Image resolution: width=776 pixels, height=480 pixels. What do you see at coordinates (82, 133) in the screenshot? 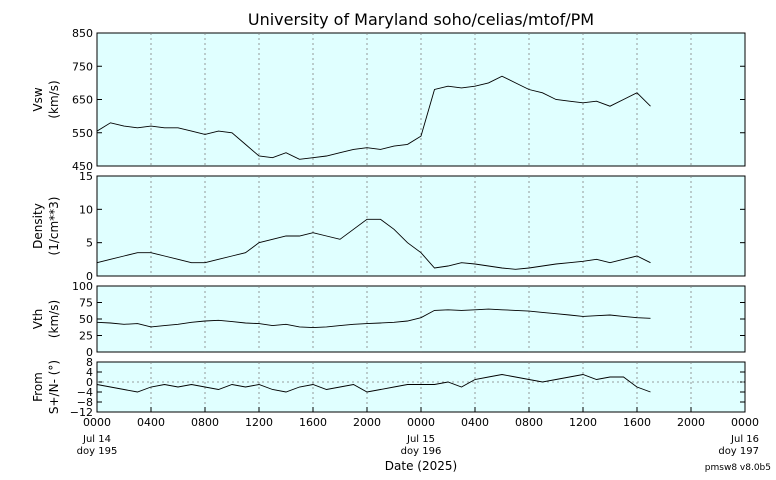
I see `y-tick-label: 550` at bounding box center [82, 133].